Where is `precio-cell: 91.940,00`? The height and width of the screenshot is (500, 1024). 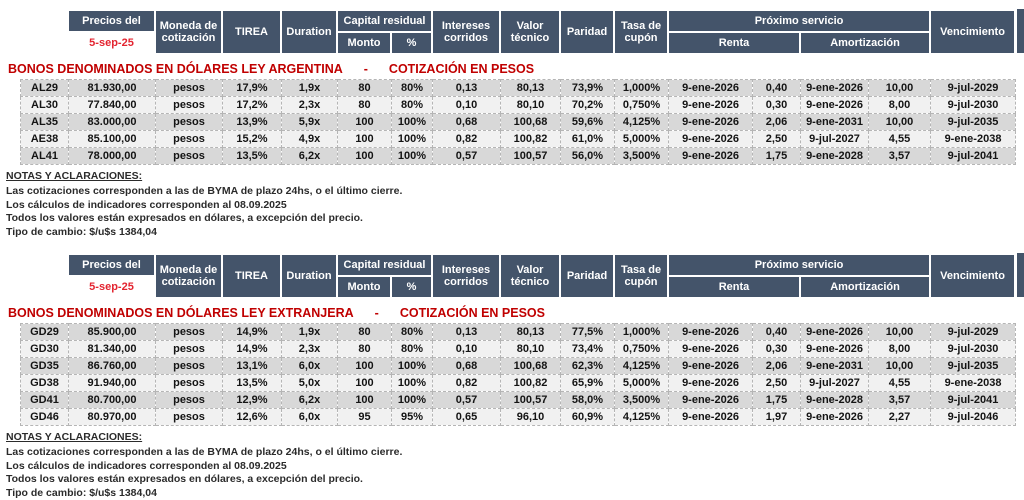 precio-cell: 91.940,00 is located at coordinates (112, 383).